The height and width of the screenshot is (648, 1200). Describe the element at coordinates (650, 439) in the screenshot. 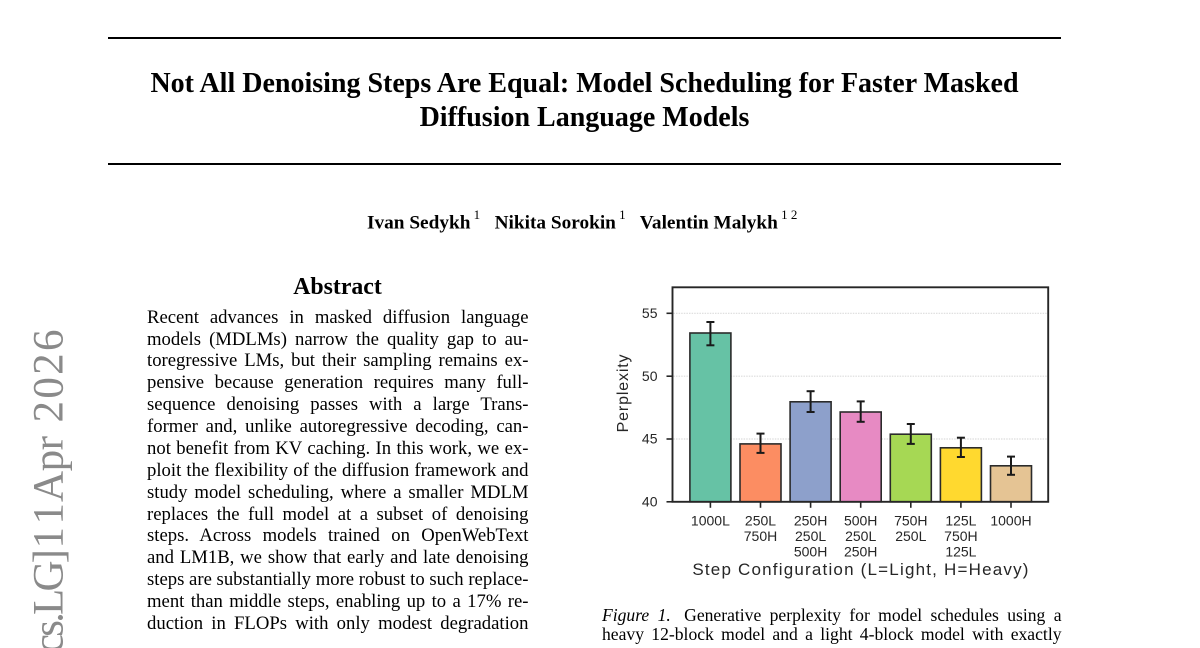

I see `svg-text: 45` at that location.